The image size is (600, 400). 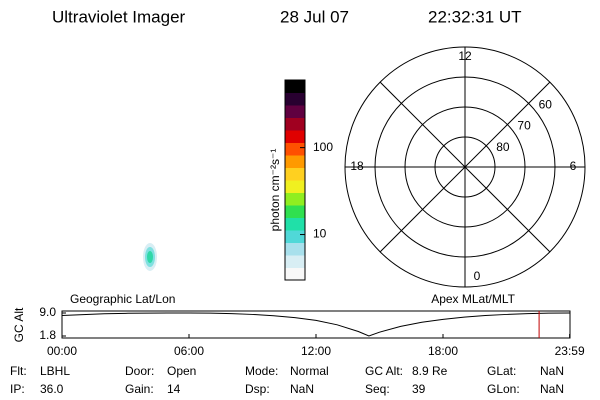 I want to click on info-label: Mode:, so click(x=261, y=371).